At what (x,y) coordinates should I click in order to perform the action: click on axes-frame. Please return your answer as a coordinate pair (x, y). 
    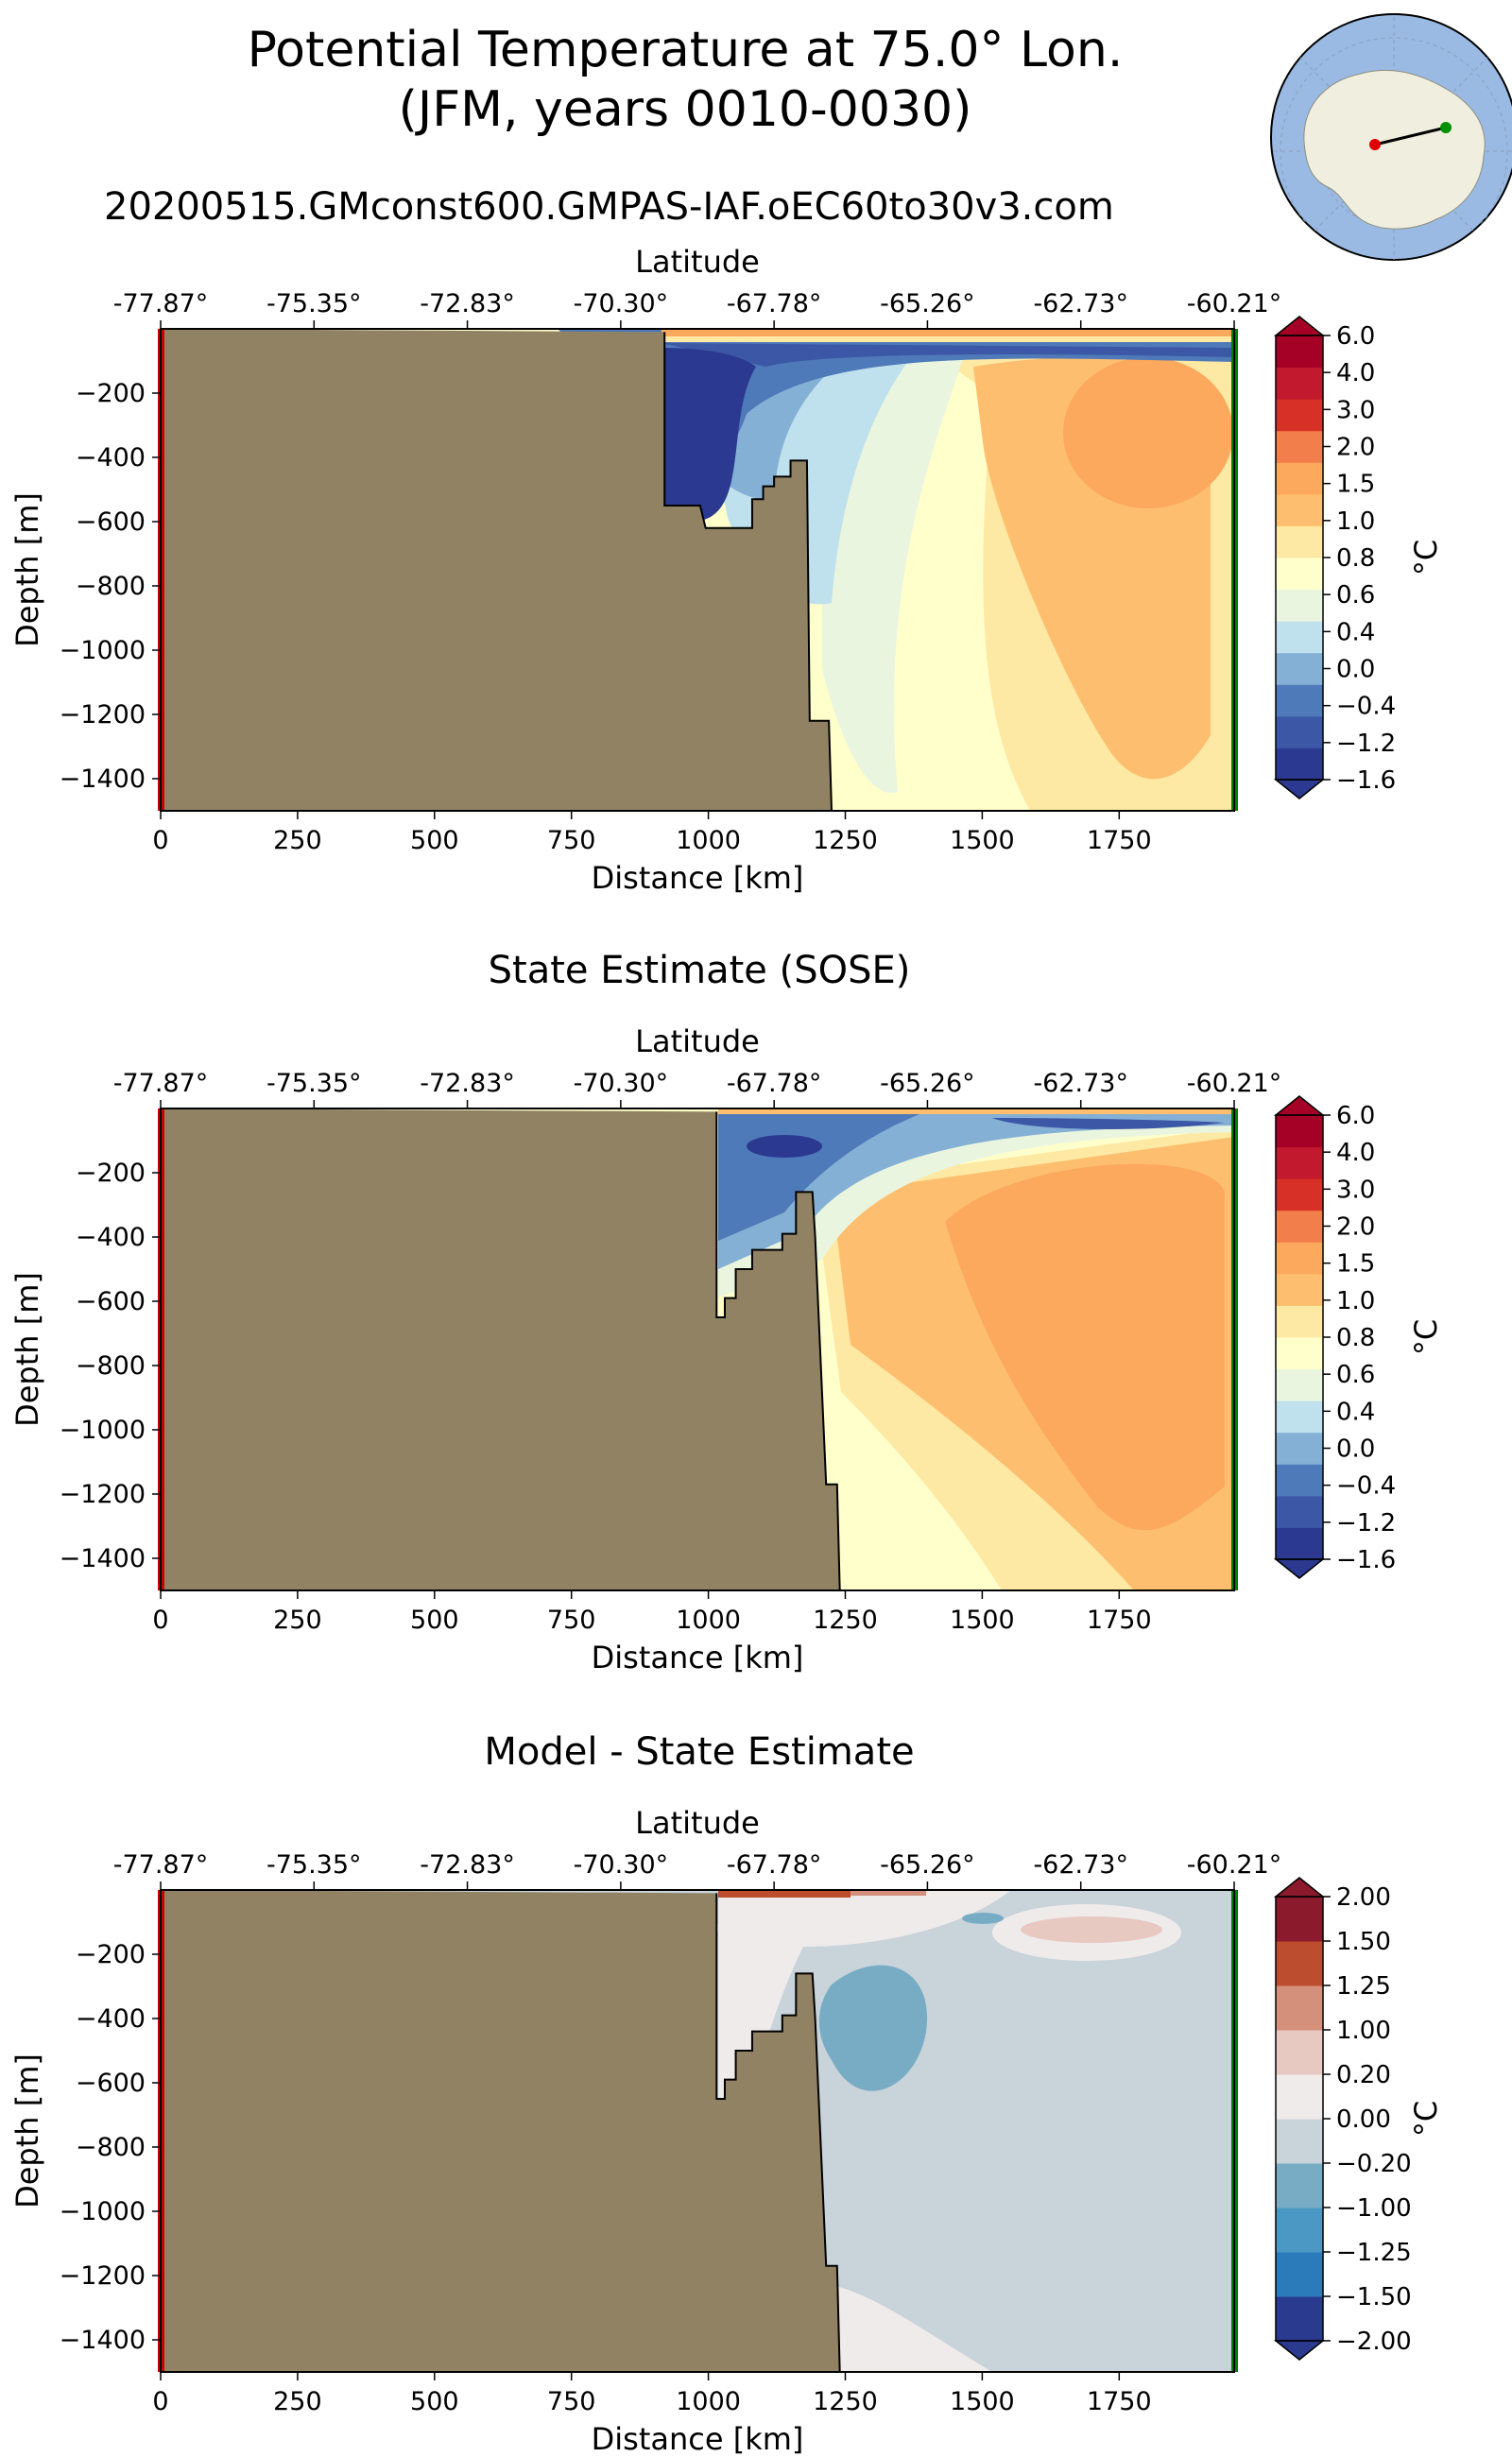
    Looking at the image, I should click on (697, 570).